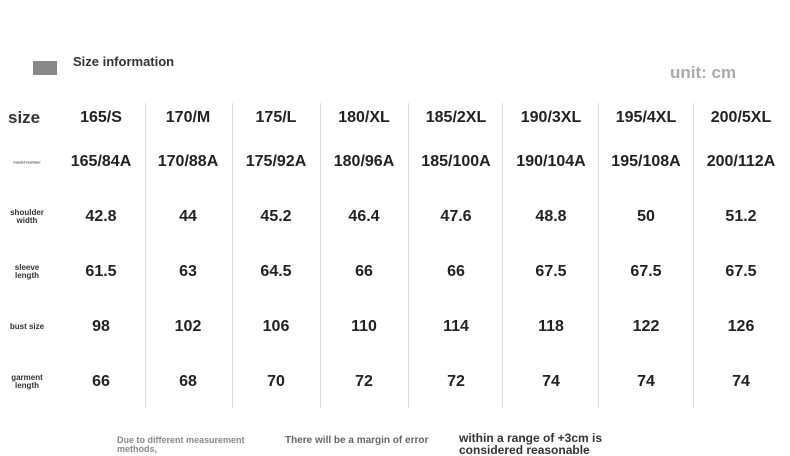  Describe the element at coordinates (101, 117) in the screenshot. I see `table-cell: 165/S` at that location.